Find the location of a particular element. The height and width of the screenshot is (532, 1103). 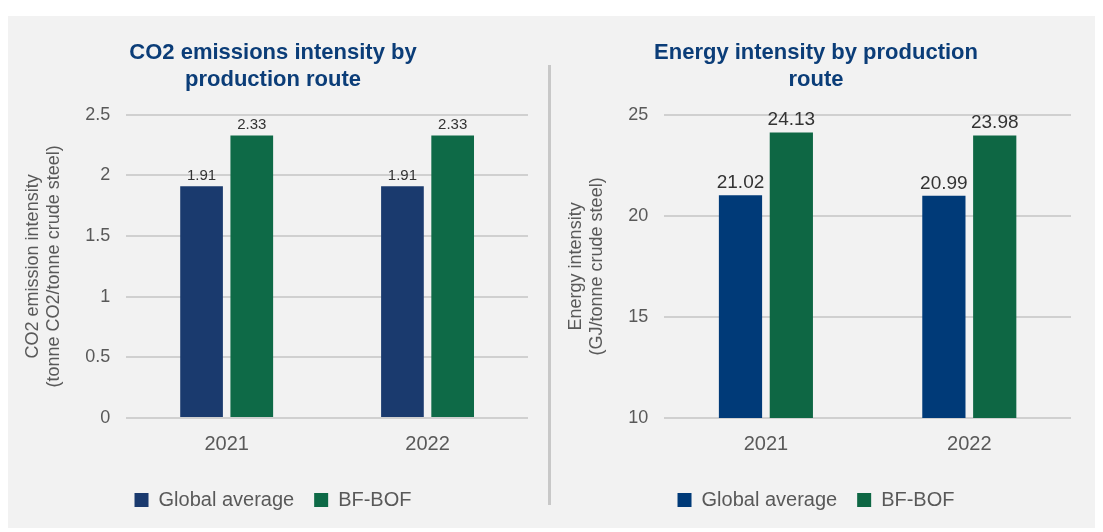

y-tick-label: 1.5 is located at coordinates (98, 235).